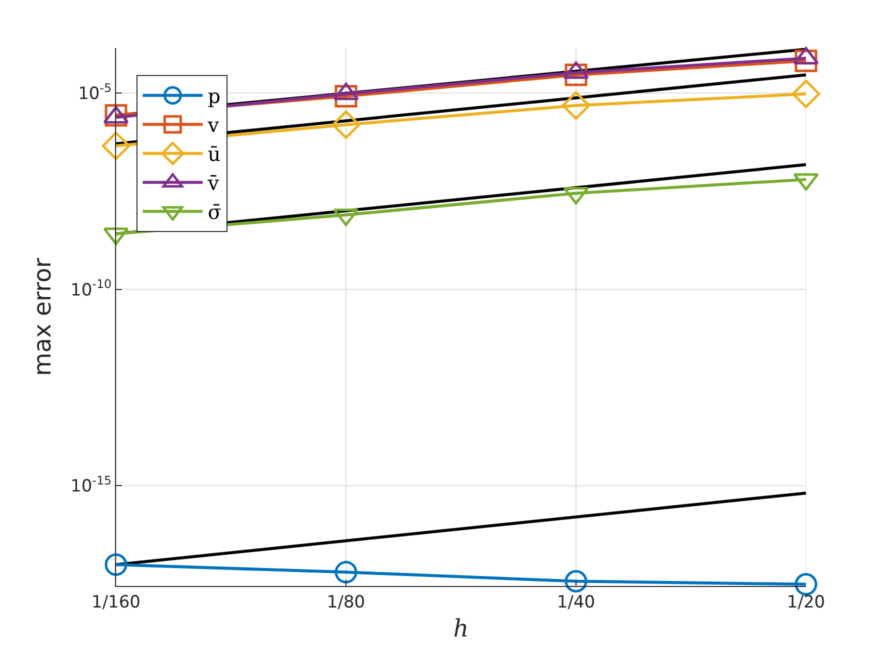 Image resolution: width=891 pixels, height=659 pixels. Describe the element at coordinates (91, 485) in the screenshot. I see `y-tick-label: 10$^{-15}$` at that location.